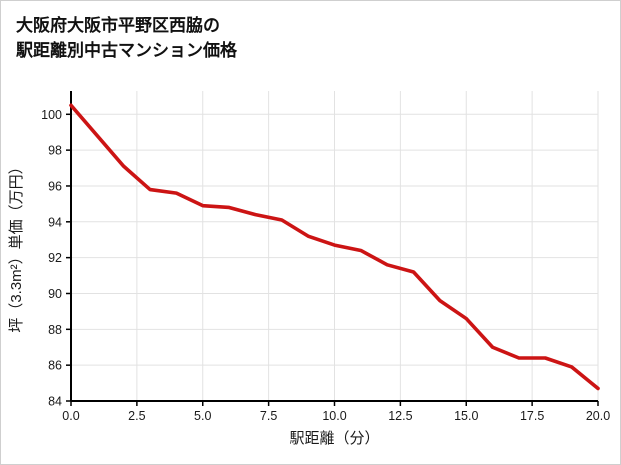 This screenshot has height=465, width=621. What do you see at coordinates (532, 416) in the screenshot?
I see `svg-text: 17.5` at bounding box center [532, 416].